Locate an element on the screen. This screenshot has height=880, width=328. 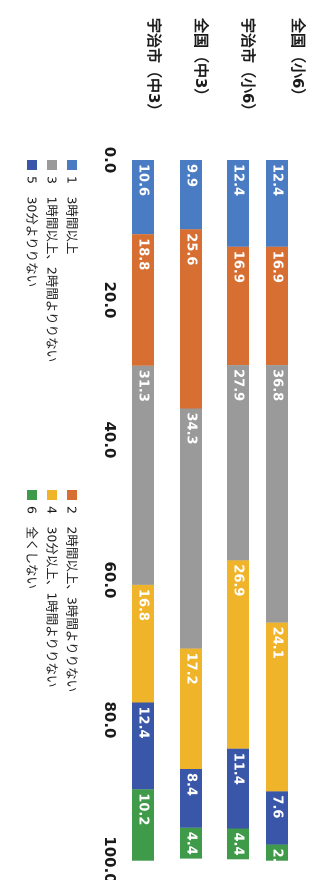
data-label: 10.2 is located at coordinates (143, 809).